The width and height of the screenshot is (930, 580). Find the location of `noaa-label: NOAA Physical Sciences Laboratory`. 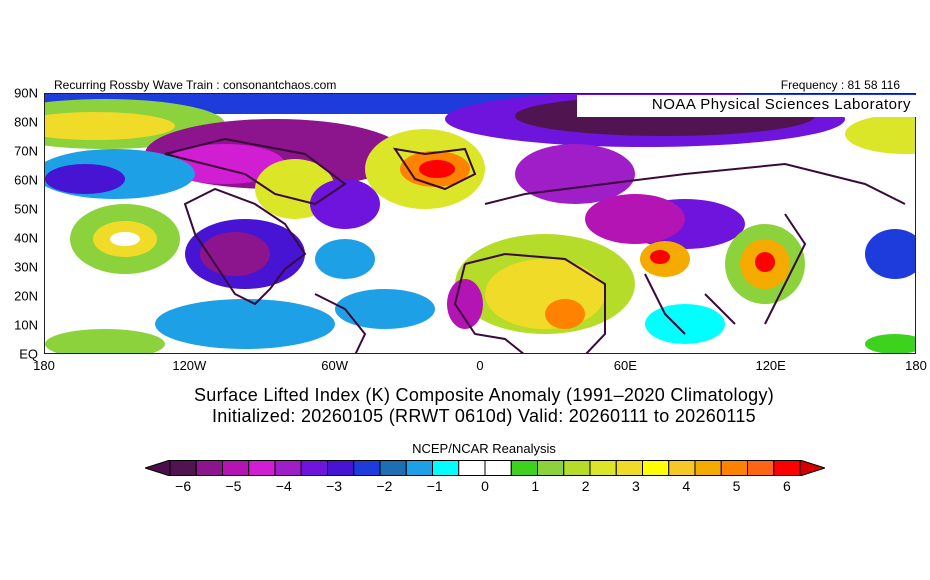

noaa-label: NOAA Physical Sciences Laboratory is located at coordinates (747, 106).